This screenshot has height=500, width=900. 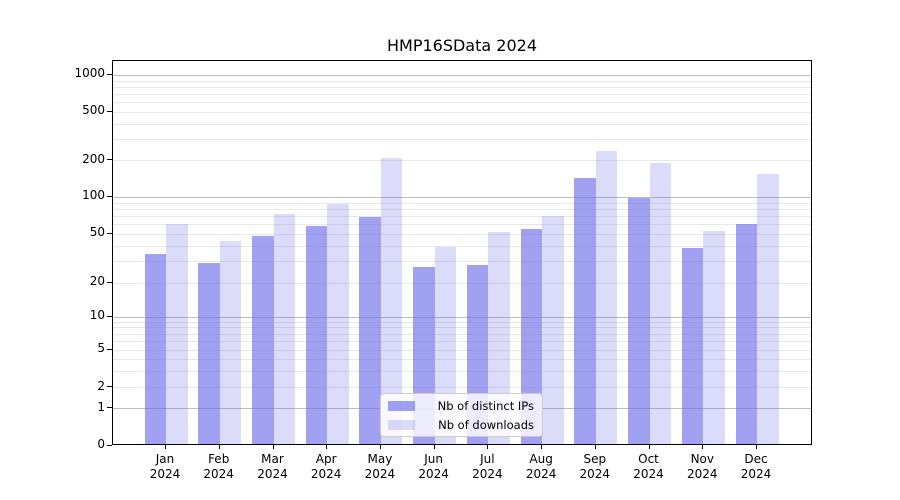 What do you see at coordinates (486, 424) in the screenshot?
I see `legend-label-downloads: Nb of downloads` at bounding box center [486, 424].